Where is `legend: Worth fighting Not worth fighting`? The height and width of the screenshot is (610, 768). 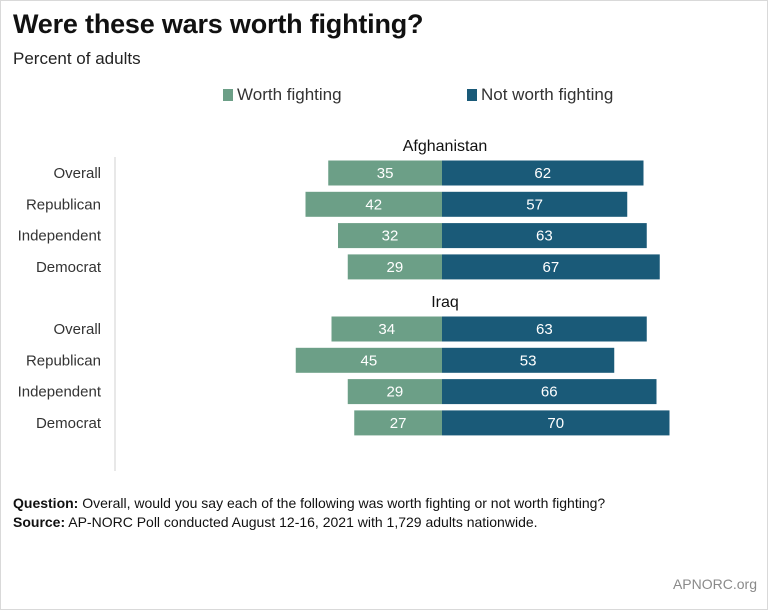
legend: Worth fighting Not worth fighting is located at coordinates (384, 96).